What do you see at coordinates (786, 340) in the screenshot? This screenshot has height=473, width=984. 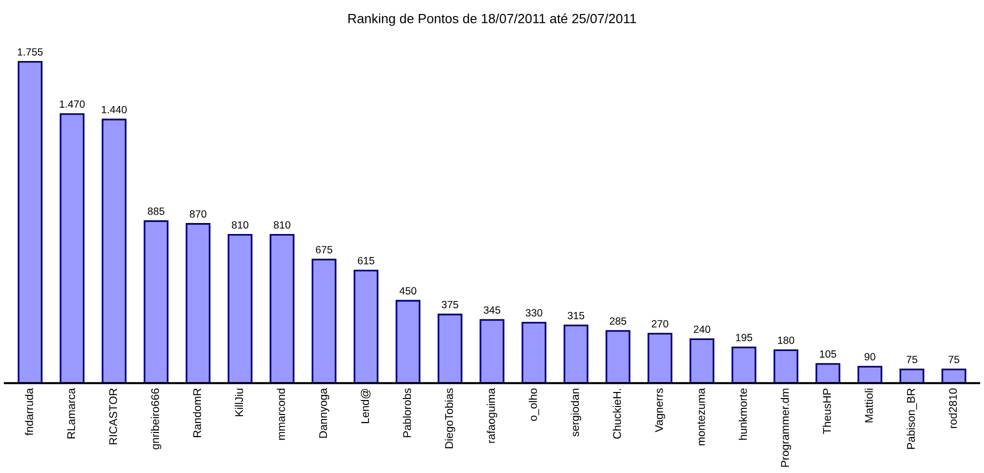 I see `data-label: 180` at bounding box center [786, 340].